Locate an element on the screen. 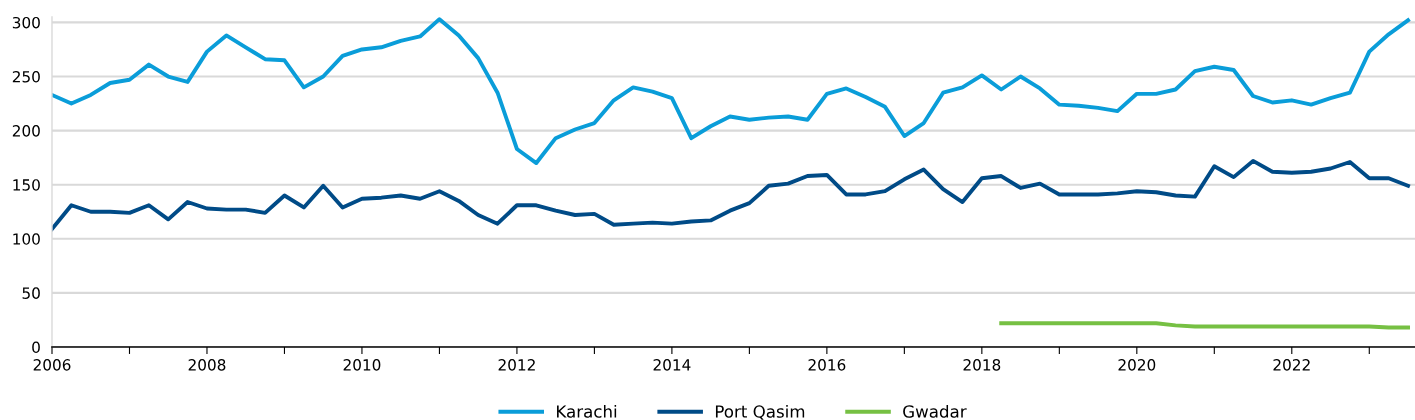 This screenshot has height=420, width=1415. x-tick-label: 2014 is located at coordinates (672, 365).